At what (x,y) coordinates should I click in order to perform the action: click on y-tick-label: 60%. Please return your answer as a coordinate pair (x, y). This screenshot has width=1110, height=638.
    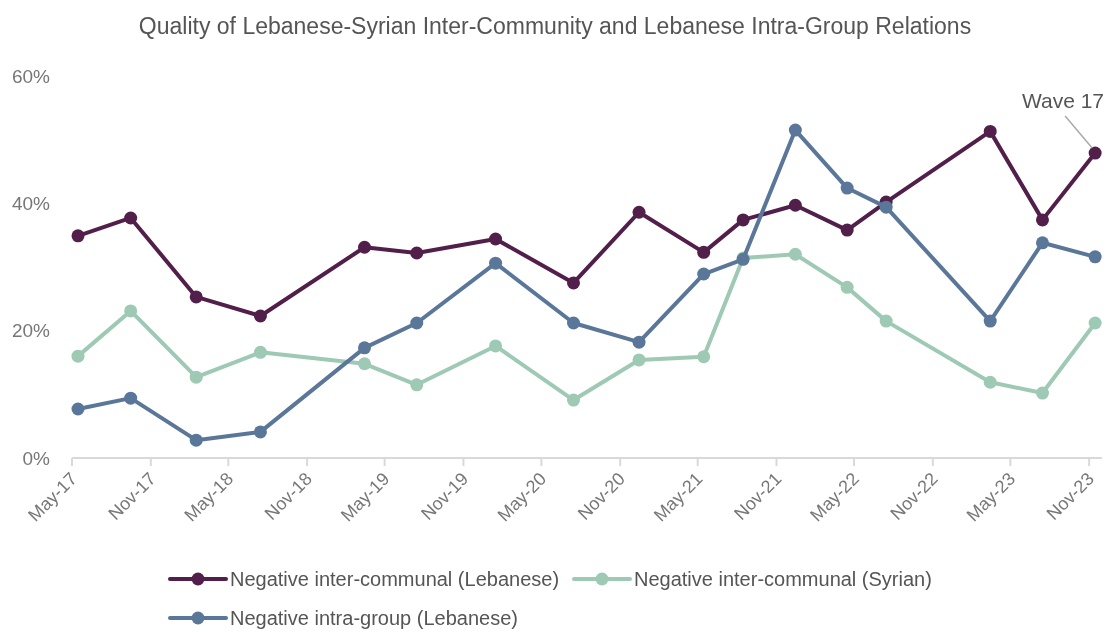
    Looking at the image, I should click on (31, 76).